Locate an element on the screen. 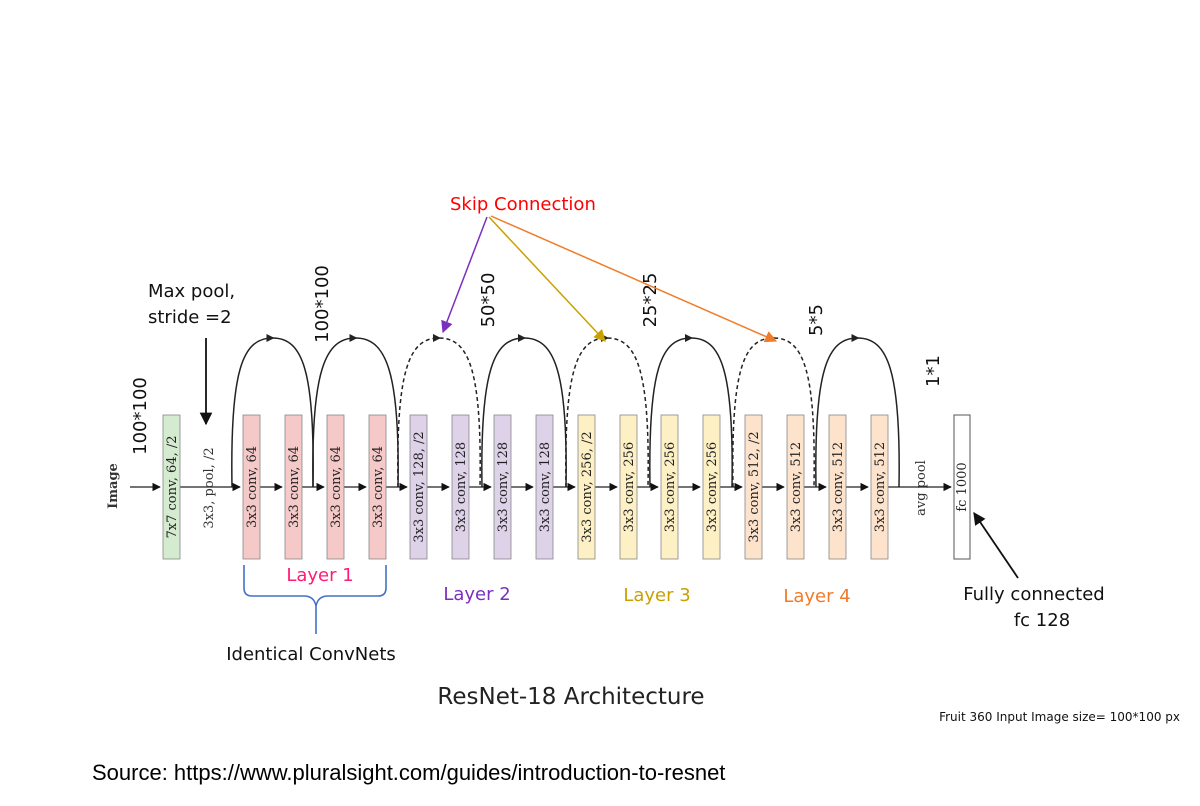  skip-arrow-layer4 is located at coordinates (633, 278).